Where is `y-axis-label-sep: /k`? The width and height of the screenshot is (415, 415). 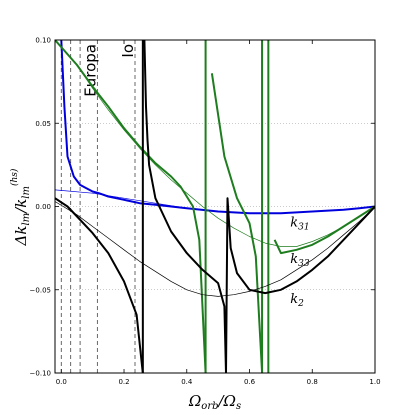
y-axis-label-sep: /k is located at coordinates (21, 207).